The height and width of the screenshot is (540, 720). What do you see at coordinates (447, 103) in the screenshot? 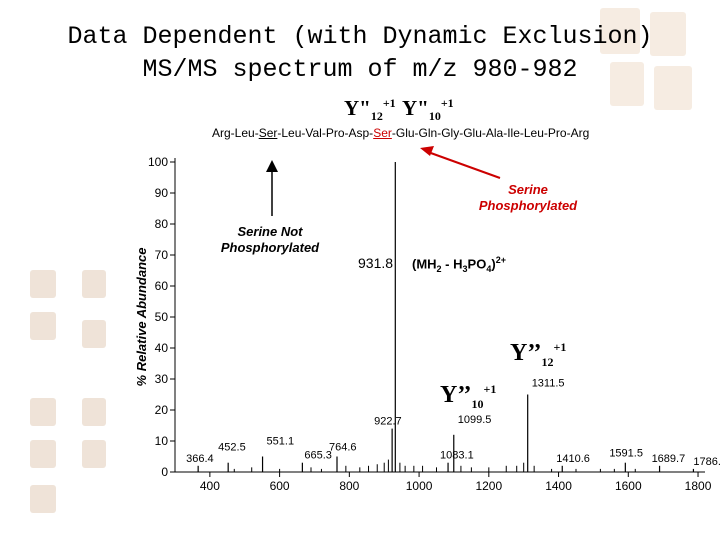
I see `header-ion-y10-sup: +1` at bounding box center [447, 103].